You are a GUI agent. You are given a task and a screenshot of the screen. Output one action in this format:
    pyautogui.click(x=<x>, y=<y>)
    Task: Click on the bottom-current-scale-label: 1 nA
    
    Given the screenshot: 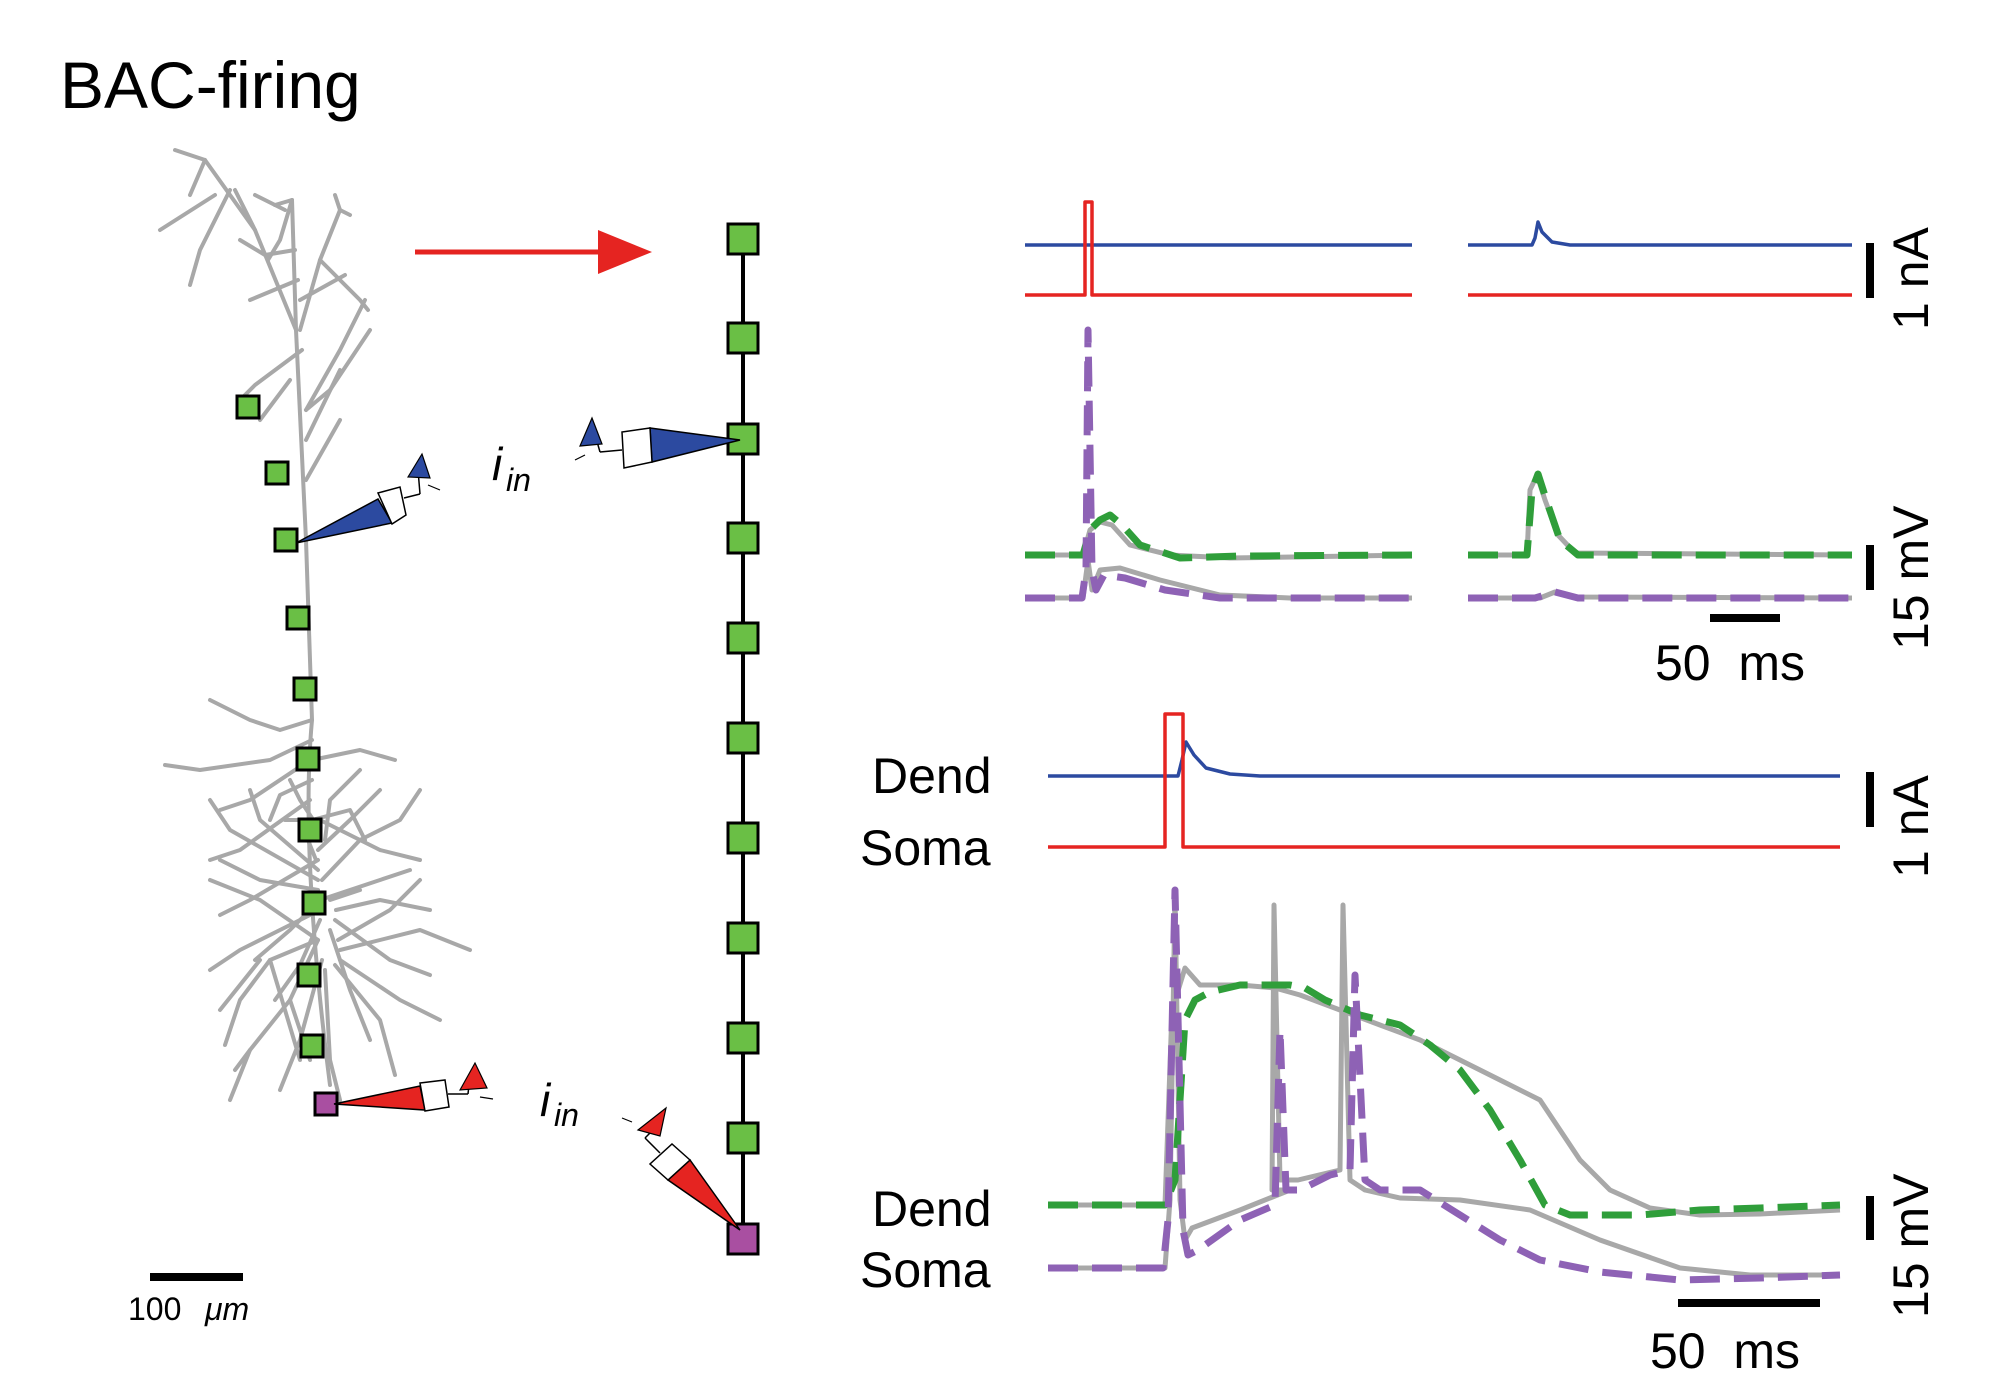 What is the action you would take?
    pyautogui.click(x=1911, y=826)
    